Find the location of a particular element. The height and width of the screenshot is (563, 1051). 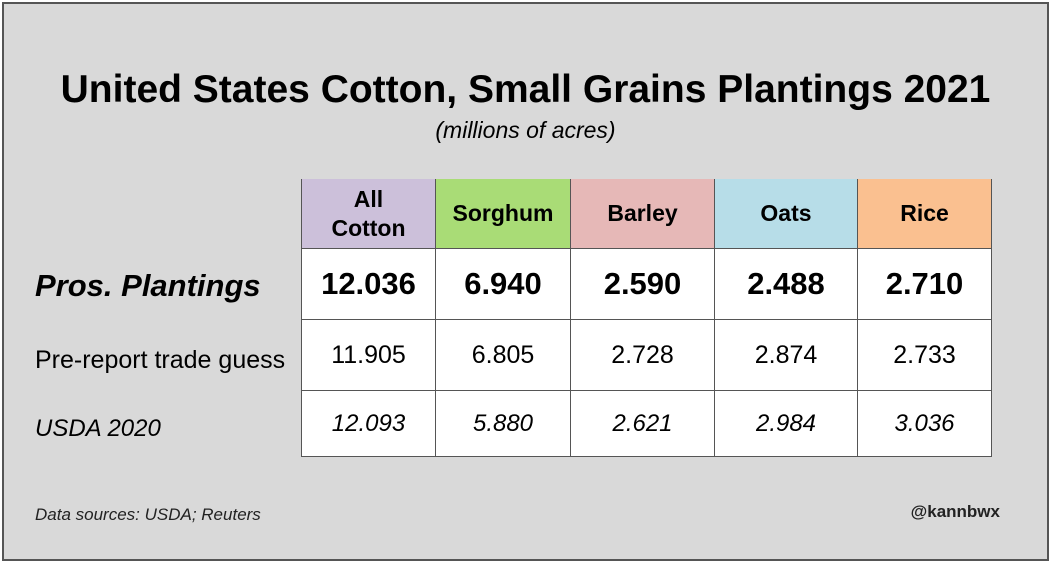

header-row: All Cotton Sorghum Barley Oats Rice is located at coordinates (646, 214).